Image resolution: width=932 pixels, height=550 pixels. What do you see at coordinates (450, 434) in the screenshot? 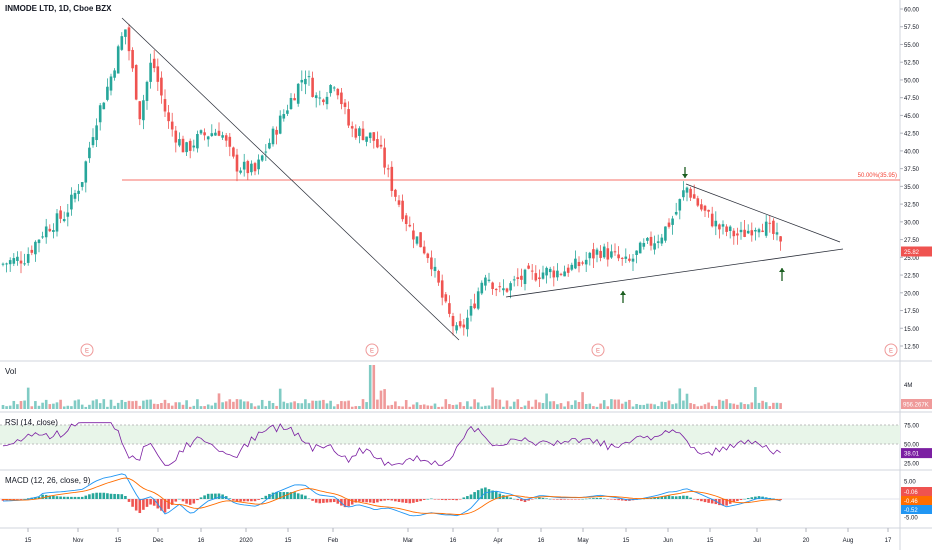
I see `rsi-band` at bounding box center [450, 434].